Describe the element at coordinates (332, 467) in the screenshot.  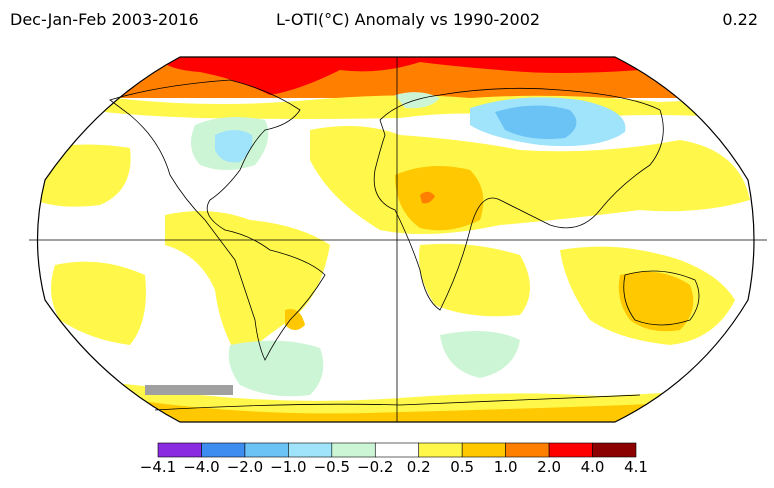
I see `colorbar-label: −0.5` at that location.